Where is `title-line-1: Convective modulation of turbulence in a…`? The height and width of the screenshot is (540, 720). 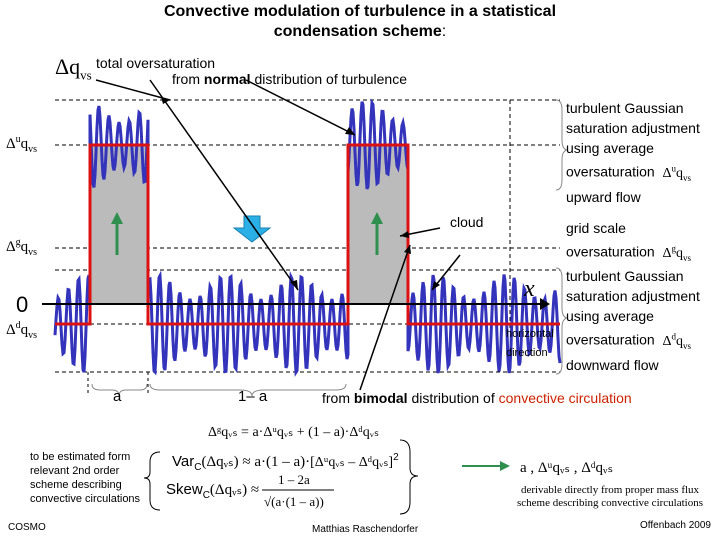
title-line-1: Convective modulation of turbulence in a… is located at coordinates (360, 11).